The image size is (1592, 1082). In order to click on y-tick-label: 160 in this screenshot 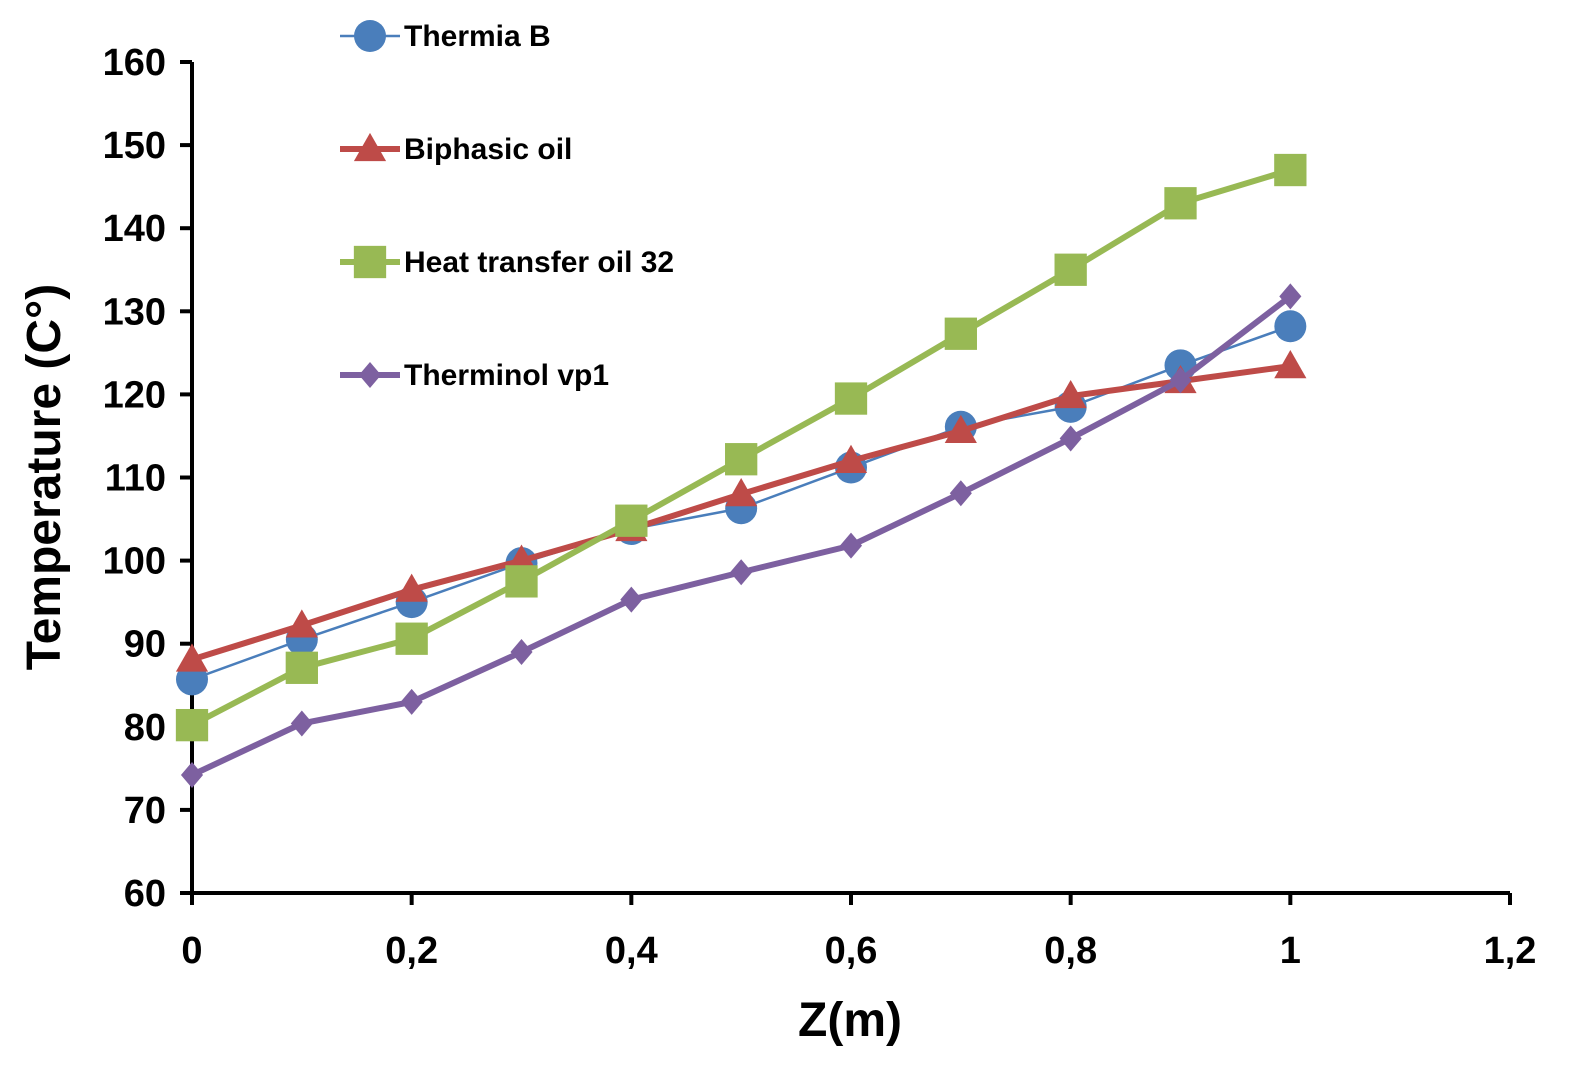, I will do `click(134, 63)`.